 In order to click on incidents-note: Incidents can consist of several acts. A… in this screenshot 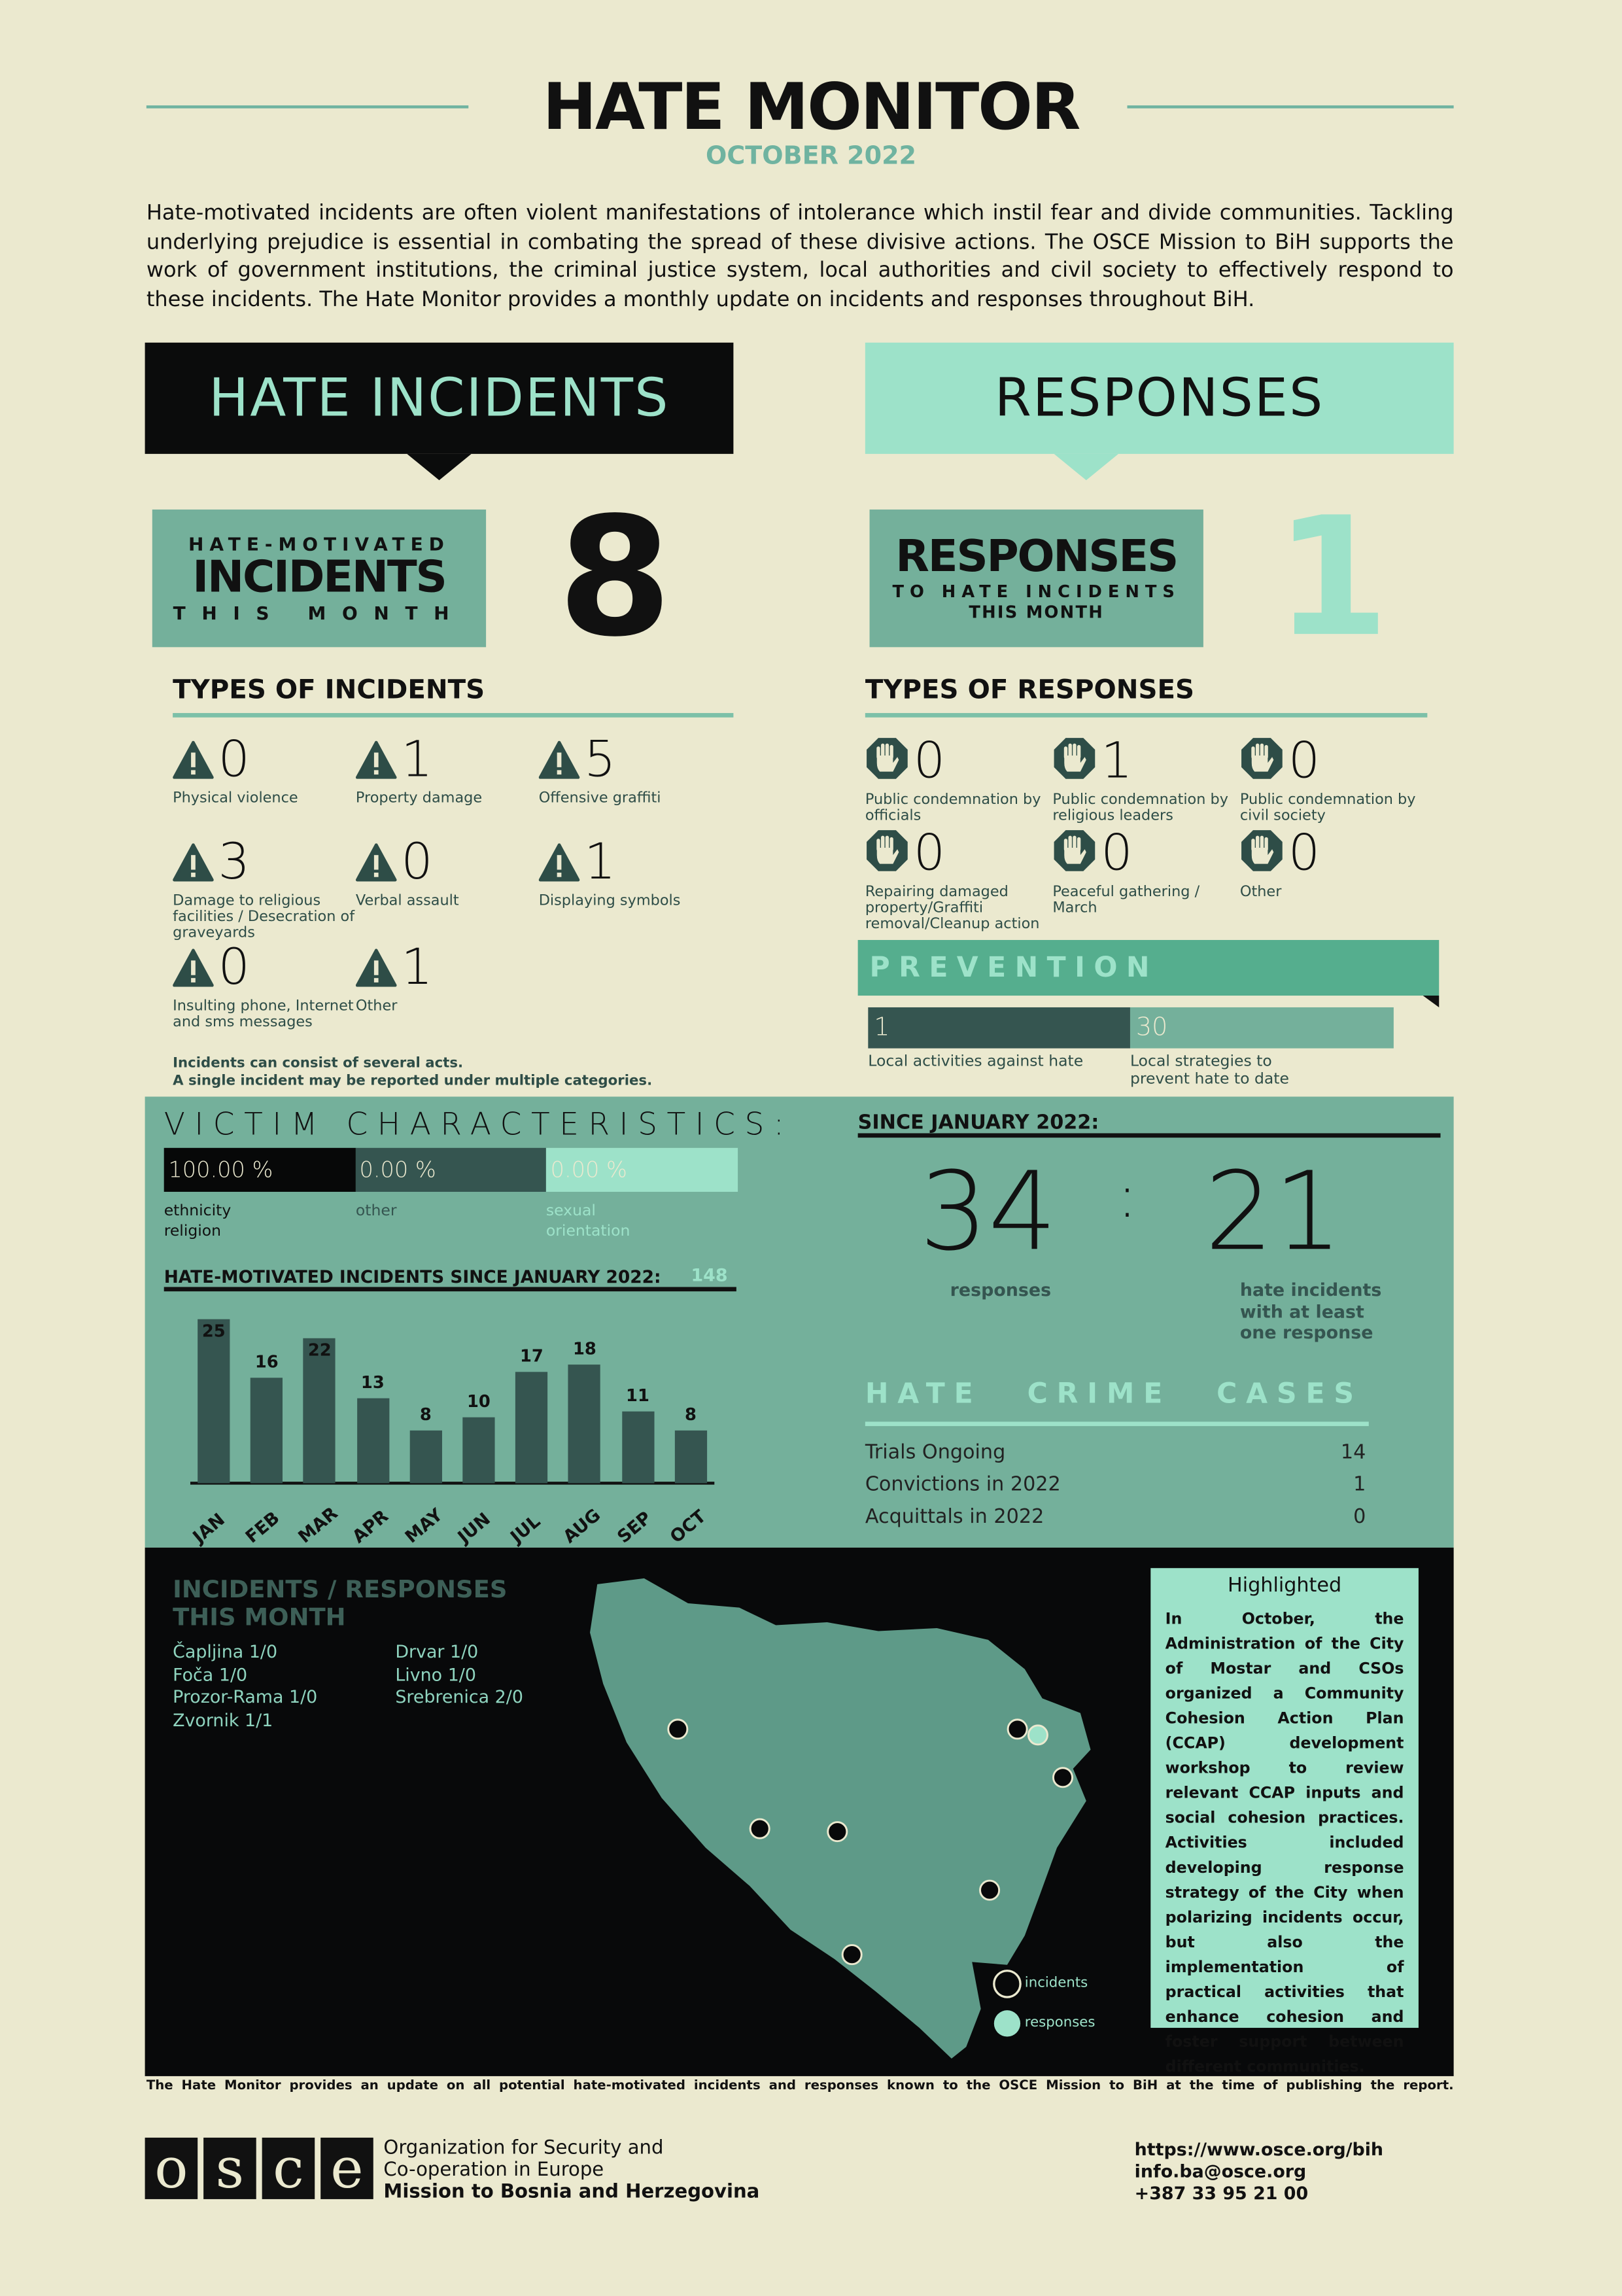, I will do `click(413, 1072)`.